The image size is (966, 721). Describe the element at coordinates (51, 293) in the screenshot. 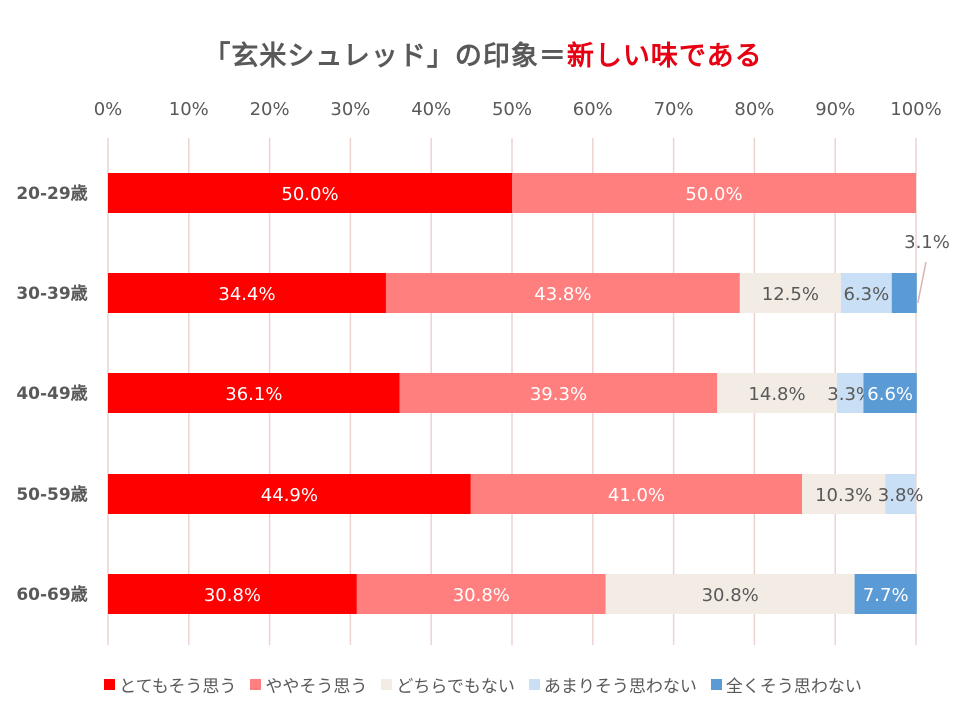

I see `category-label: 30-39歳` at that location.